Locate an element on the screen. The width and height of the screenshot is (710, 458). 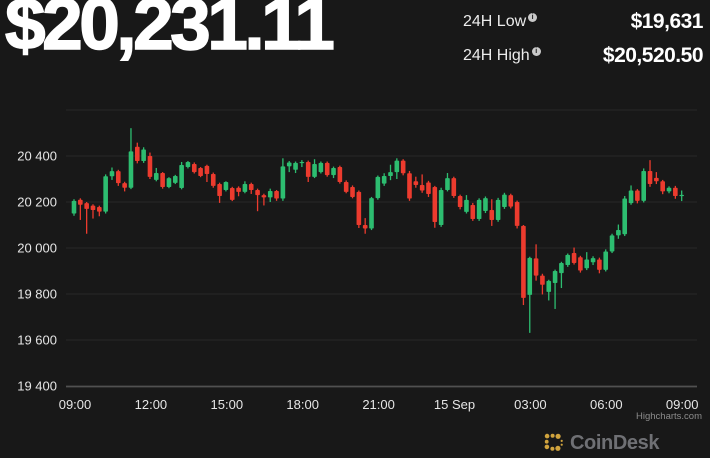
y-axis-label: 20 200 is located at coordinates (37, 202).